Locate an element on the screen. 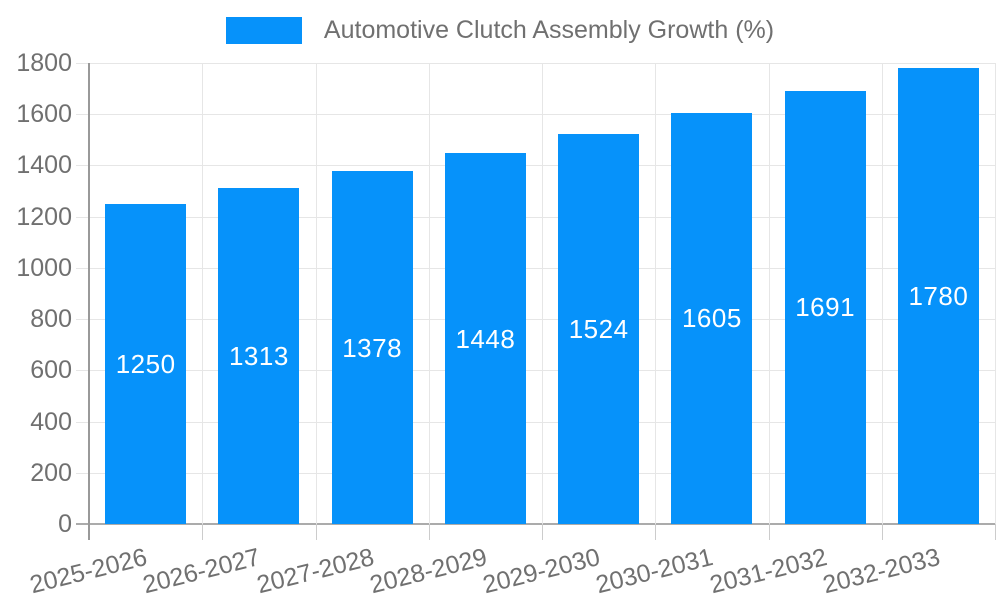 The image size is (1000, 600). bar-value-label: 1448 is located at coordinates (485, 338).